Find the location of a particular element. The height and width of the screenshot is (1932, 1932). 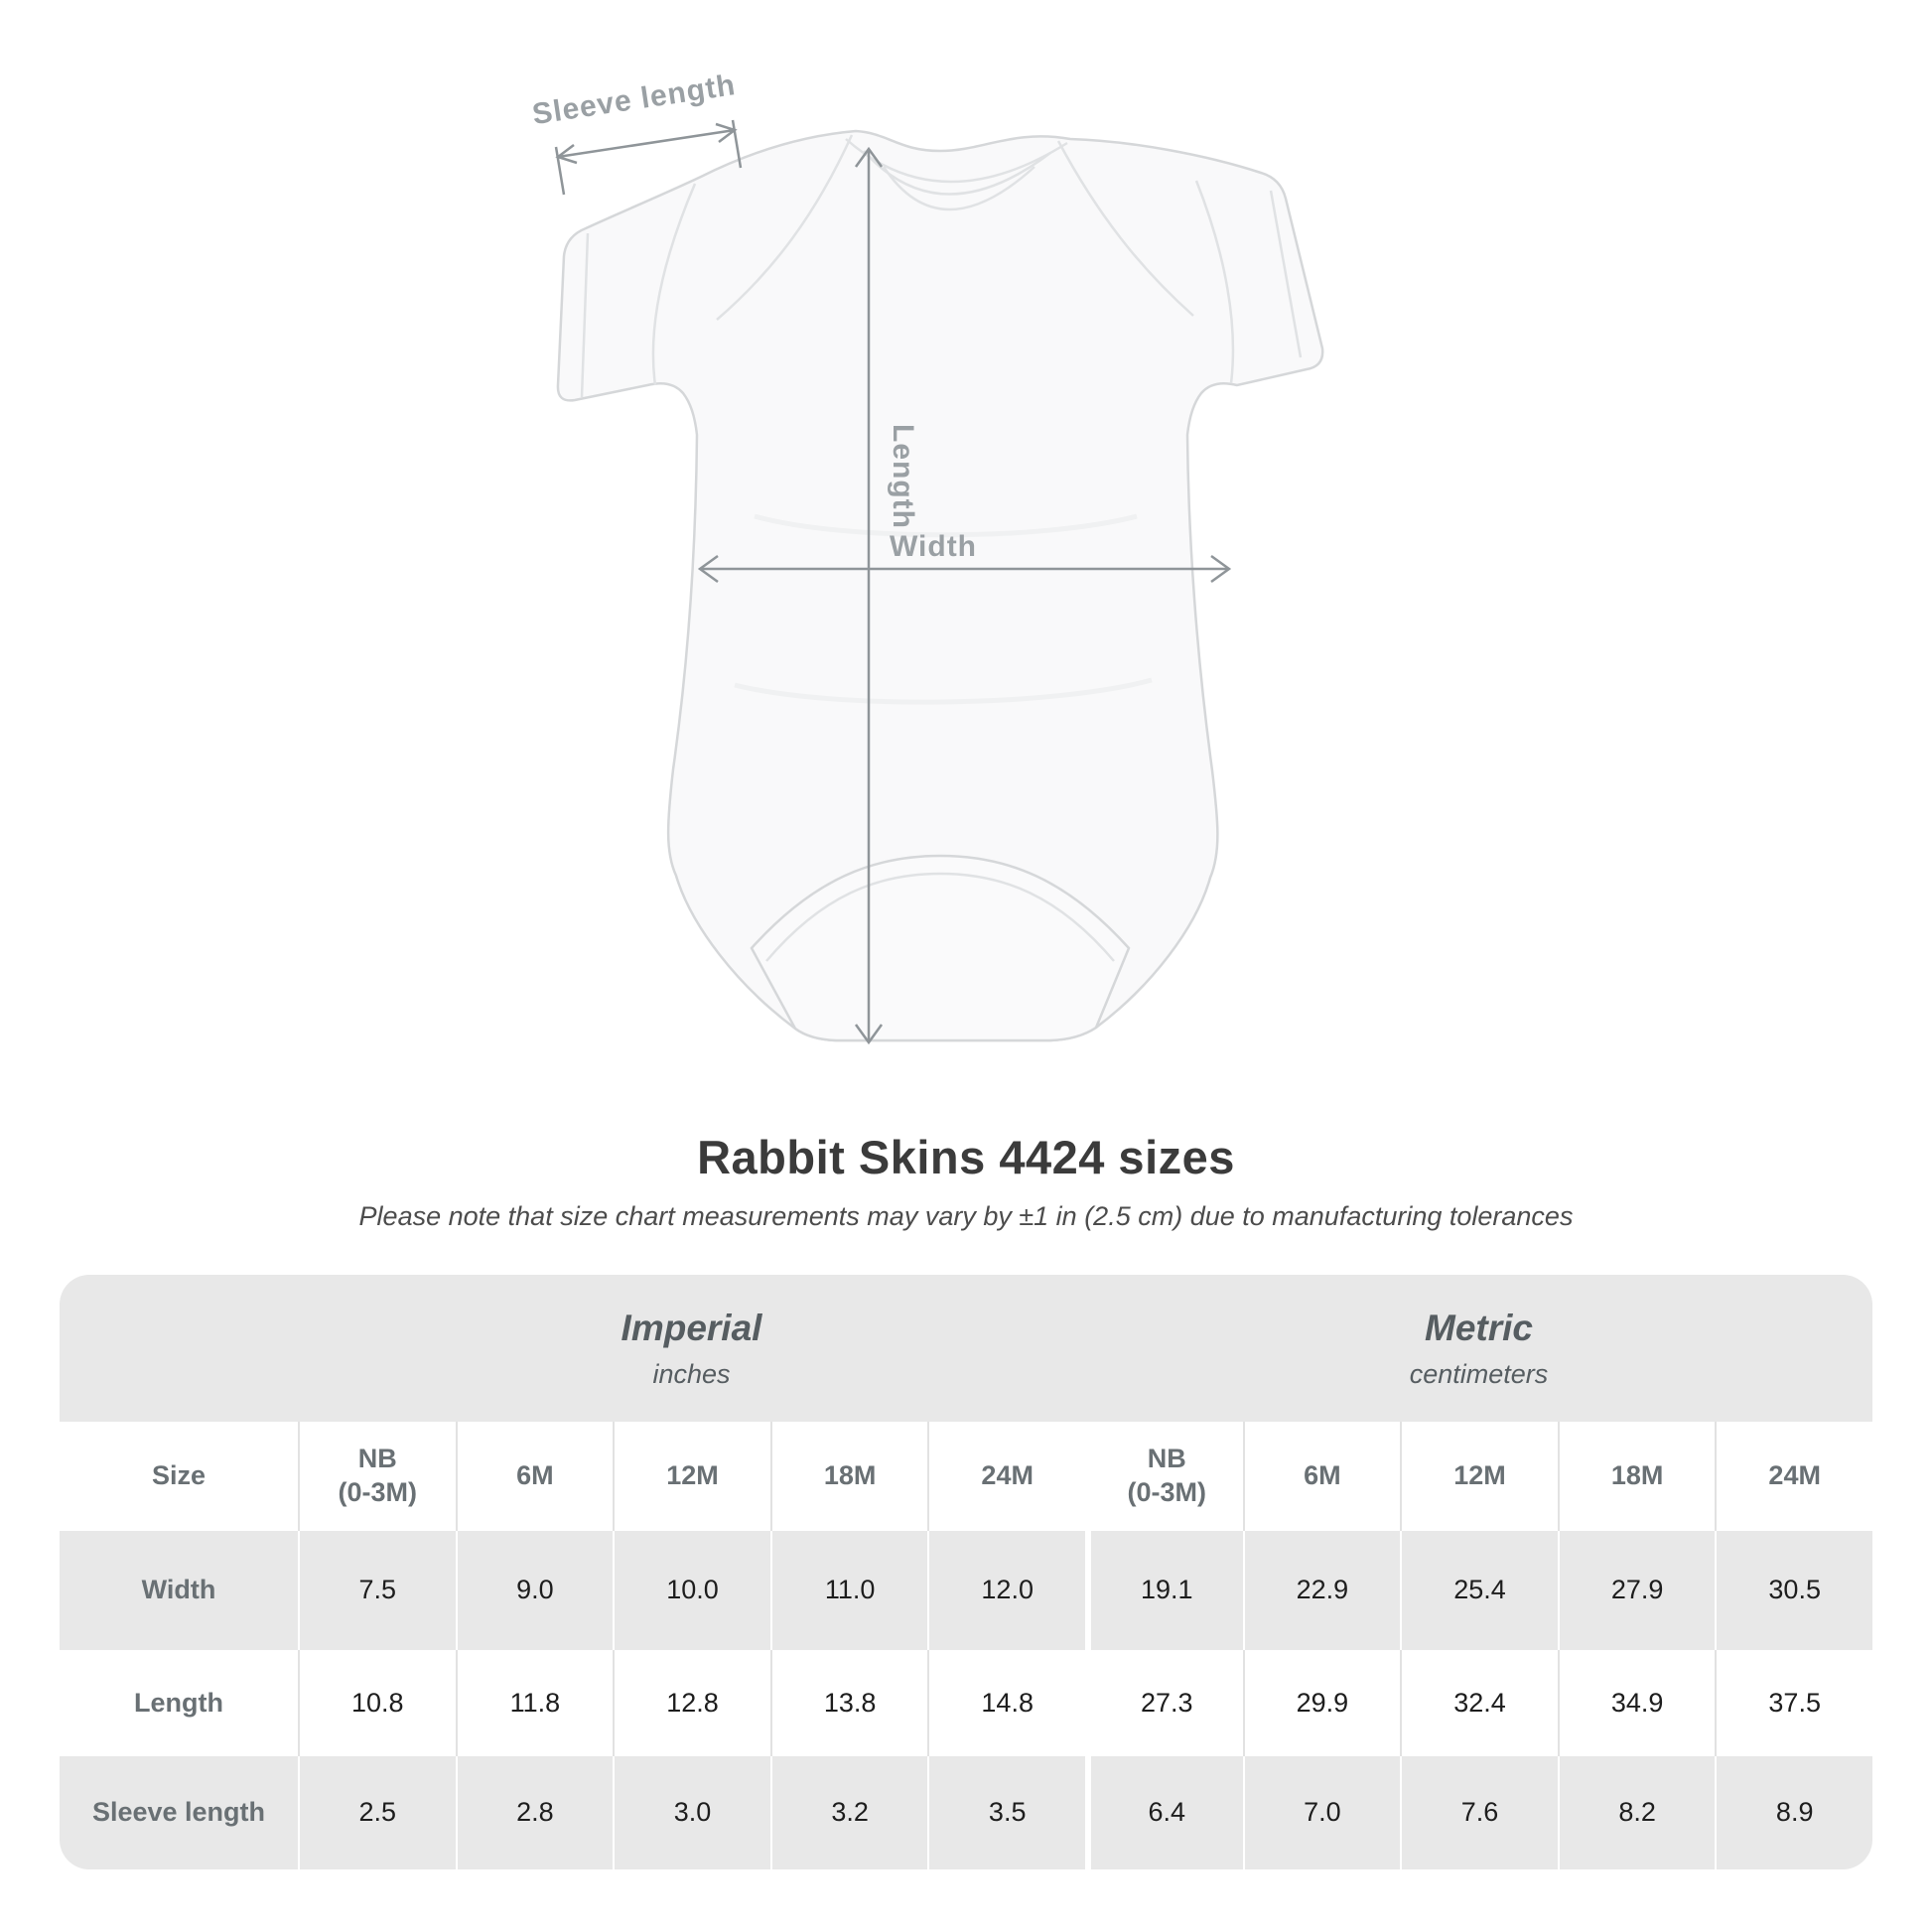

table-cell: 2.5 is located at coordinates (377, 1812).